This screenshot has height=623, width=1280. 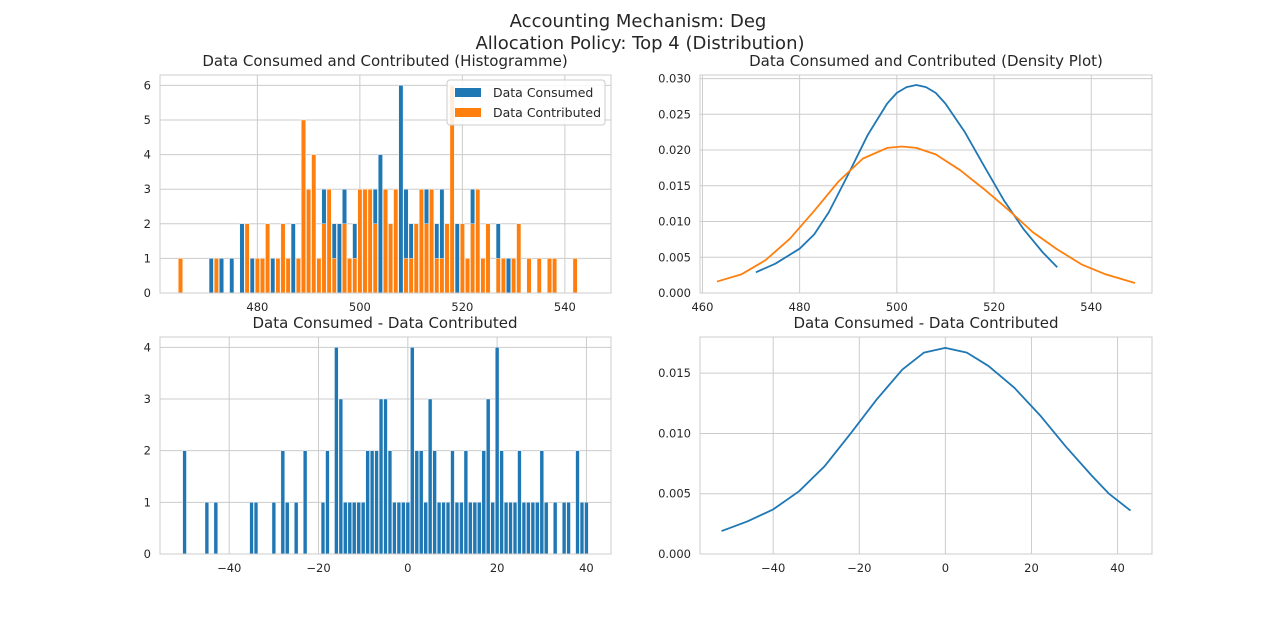 I want to click on y-tick-label: 3, so click(x=147, y=189).